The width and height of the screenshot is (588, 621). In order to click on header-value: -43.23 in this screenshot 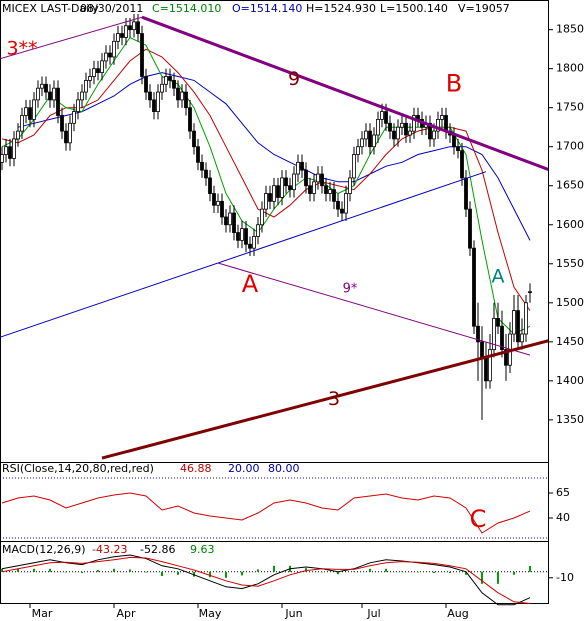, I will do `click(109, 549)`.